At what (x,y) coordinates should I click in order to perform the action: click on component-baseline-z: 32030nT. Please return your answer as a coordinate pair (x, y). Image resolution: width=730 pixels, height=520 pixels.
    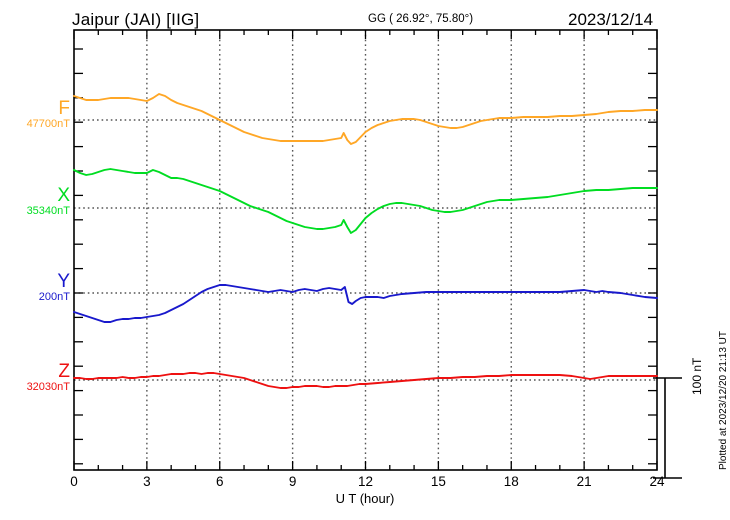
    Looking at the image, I should click on (48, 387).